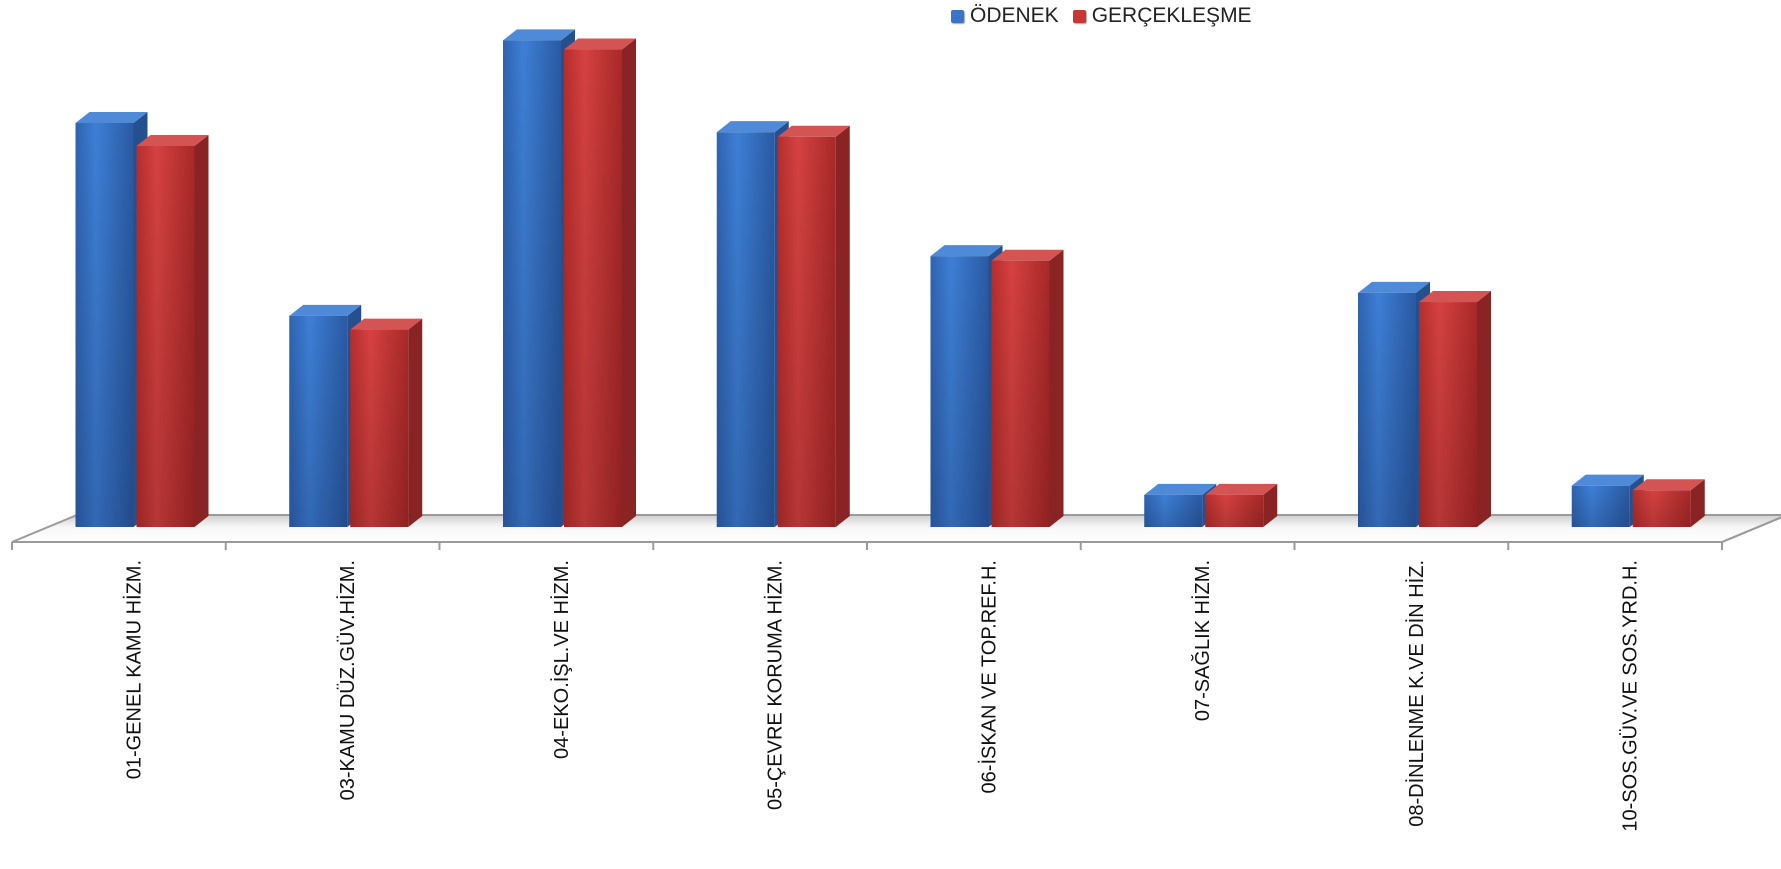 This screenshot has width=1781, height=869. Describe the element at coordinates (1202, 640) in the screenshot. I see `x-tick-label: 07-SAĞLIK HİZM.` at that location.